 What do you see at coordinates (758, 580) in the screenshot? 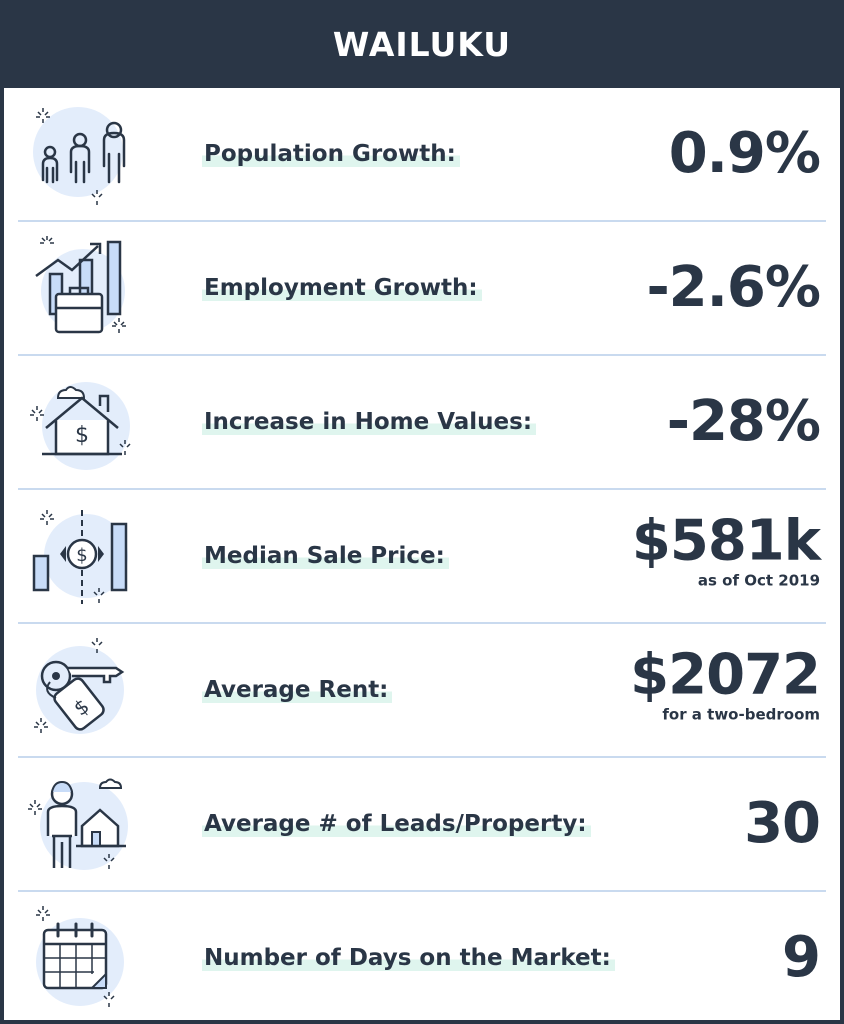
I see `stat-note: as of Oct 2019` at bounding box center [758, 580].